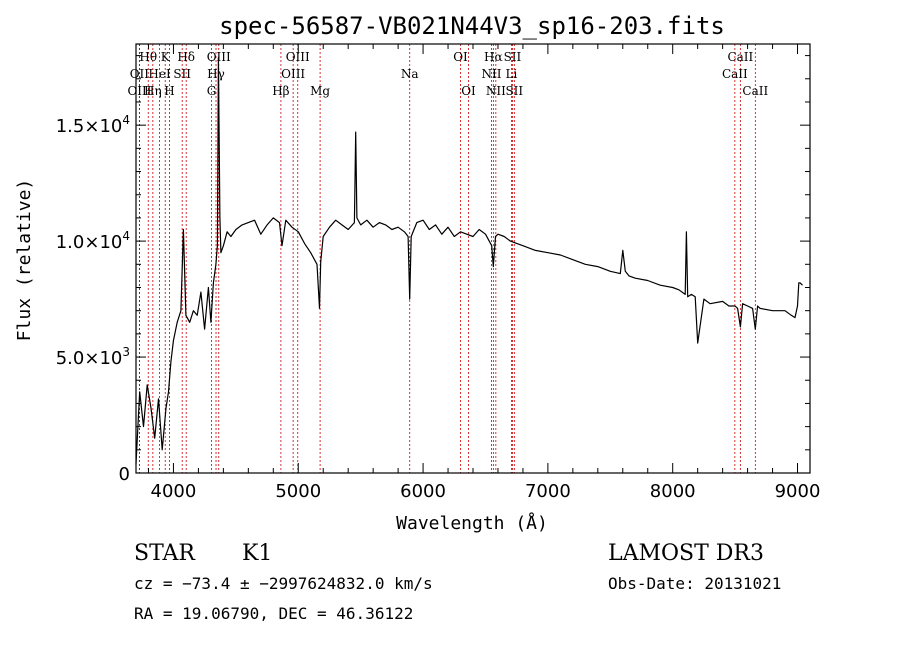  I want to click on marker-label-21: NII, so click(491, 74).